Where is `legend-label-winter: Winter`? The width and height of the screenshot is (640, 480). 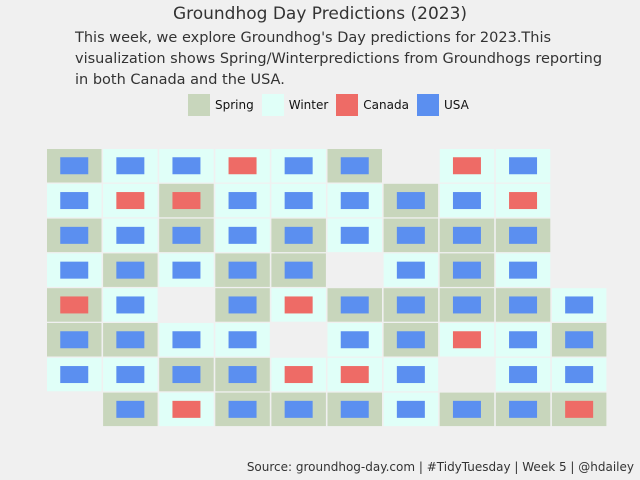 legend-label-winter: Winter is located at coordinates (308, 105).